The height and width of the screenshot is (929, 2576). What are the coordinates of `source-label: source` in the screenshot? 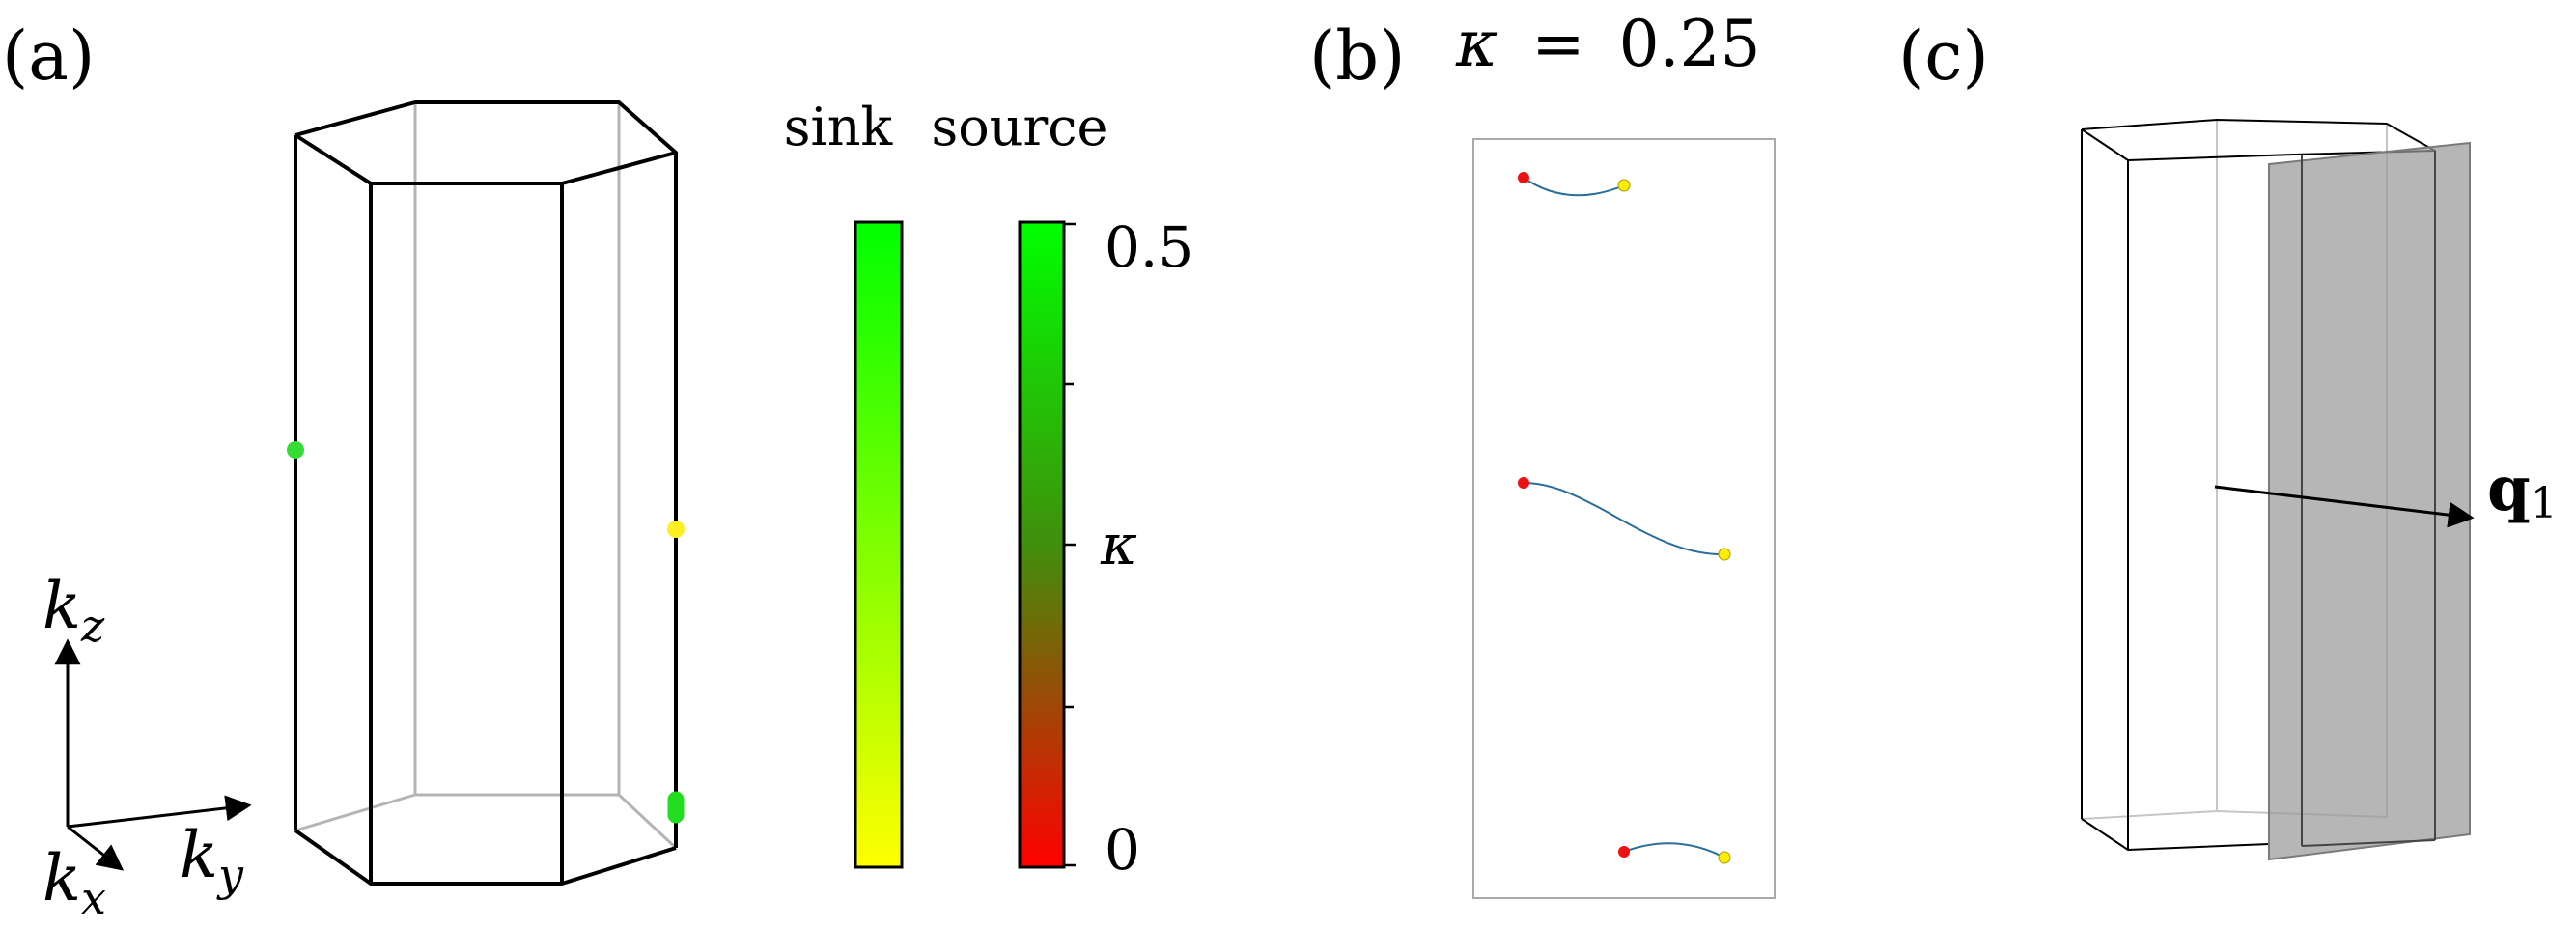 It's located at (1019, 127).